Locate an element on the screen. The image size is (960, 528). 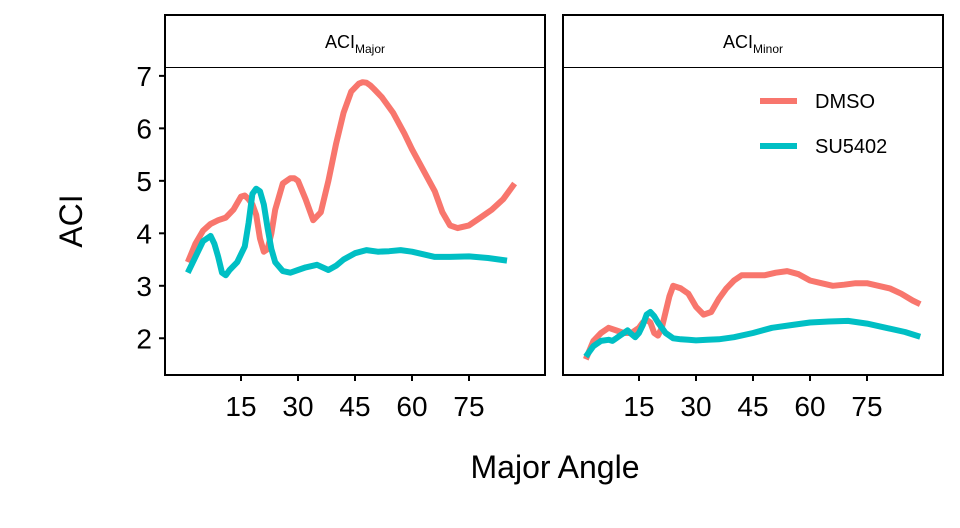
y-tick-label: 6 is located at coordinates (144, 128).